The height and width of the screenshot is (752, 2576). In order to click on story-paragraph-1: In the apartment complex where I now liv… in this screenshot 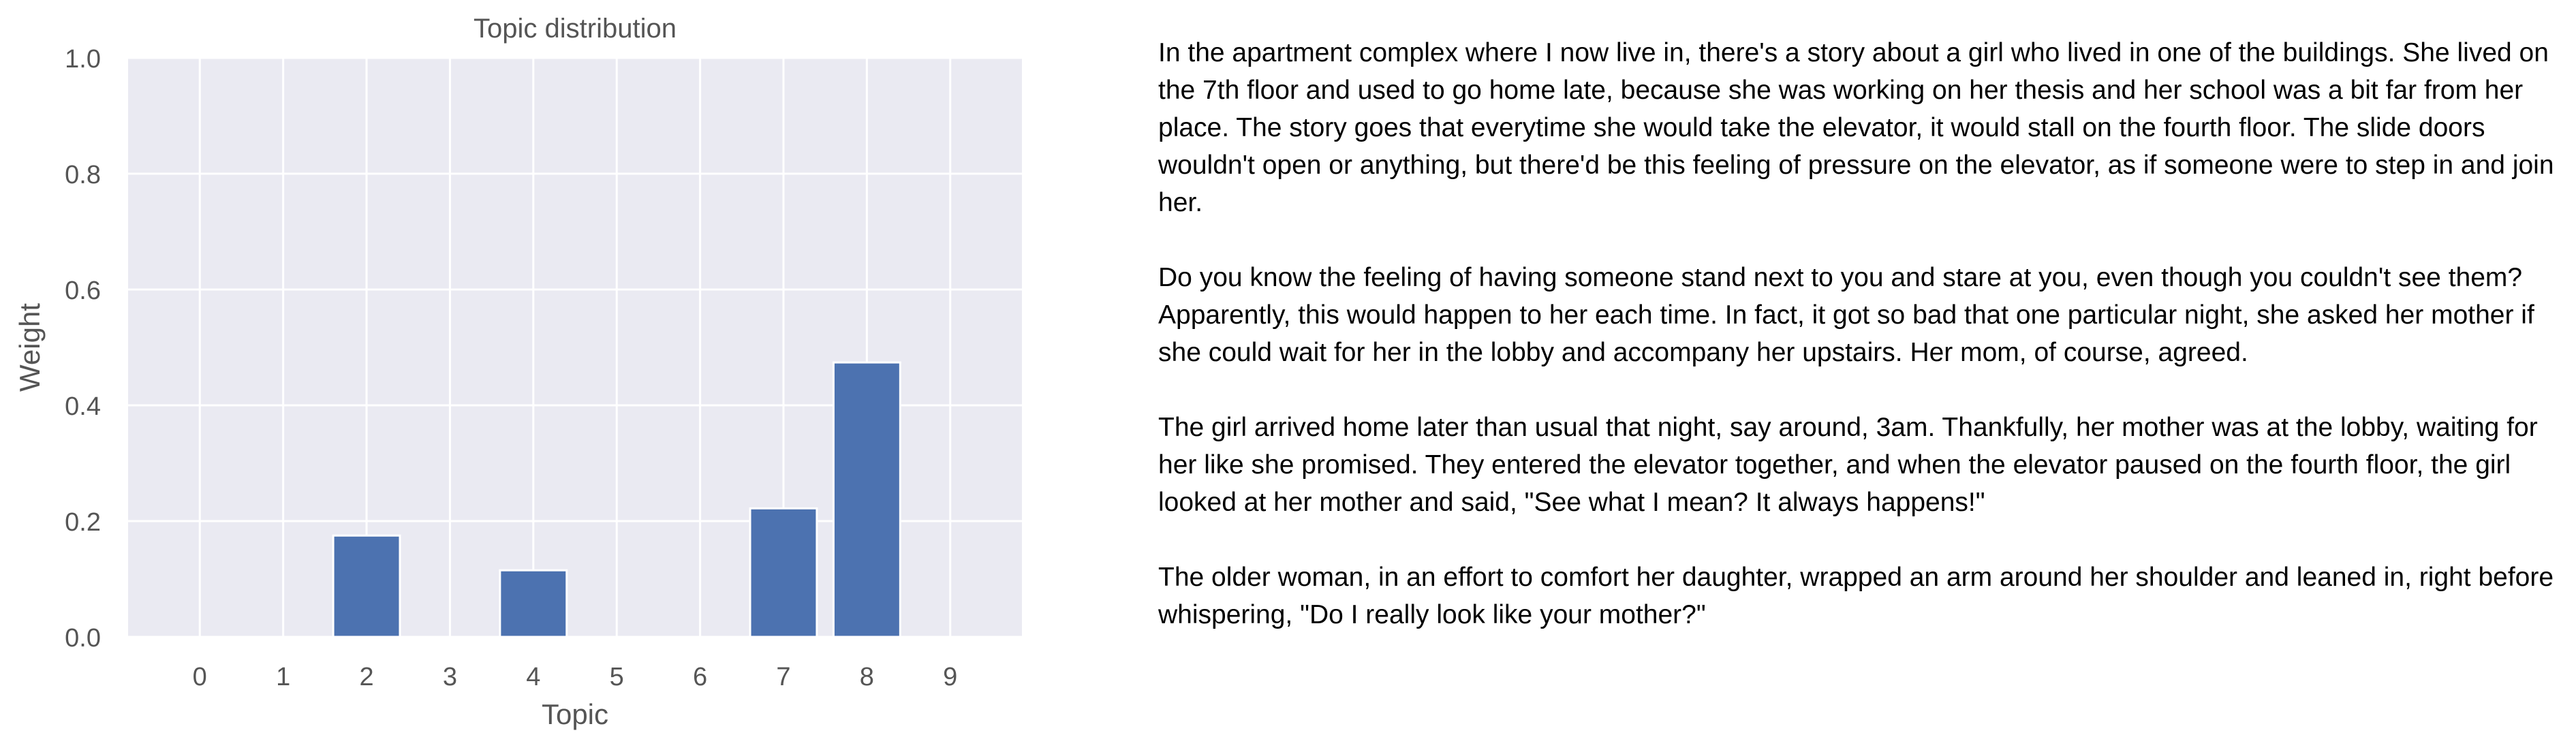, I will do `click(1856, 127)`.